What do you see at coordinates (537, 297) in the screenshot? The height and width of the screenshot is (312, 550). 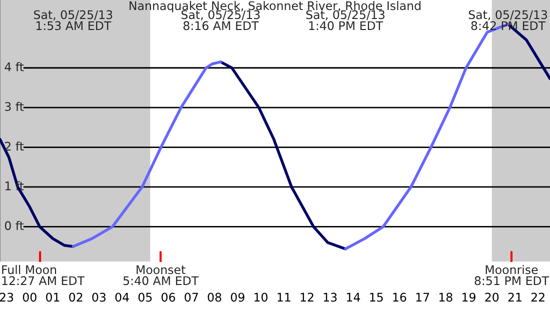 I see `x-tick-label: 22` at bounding box center [537, 297].